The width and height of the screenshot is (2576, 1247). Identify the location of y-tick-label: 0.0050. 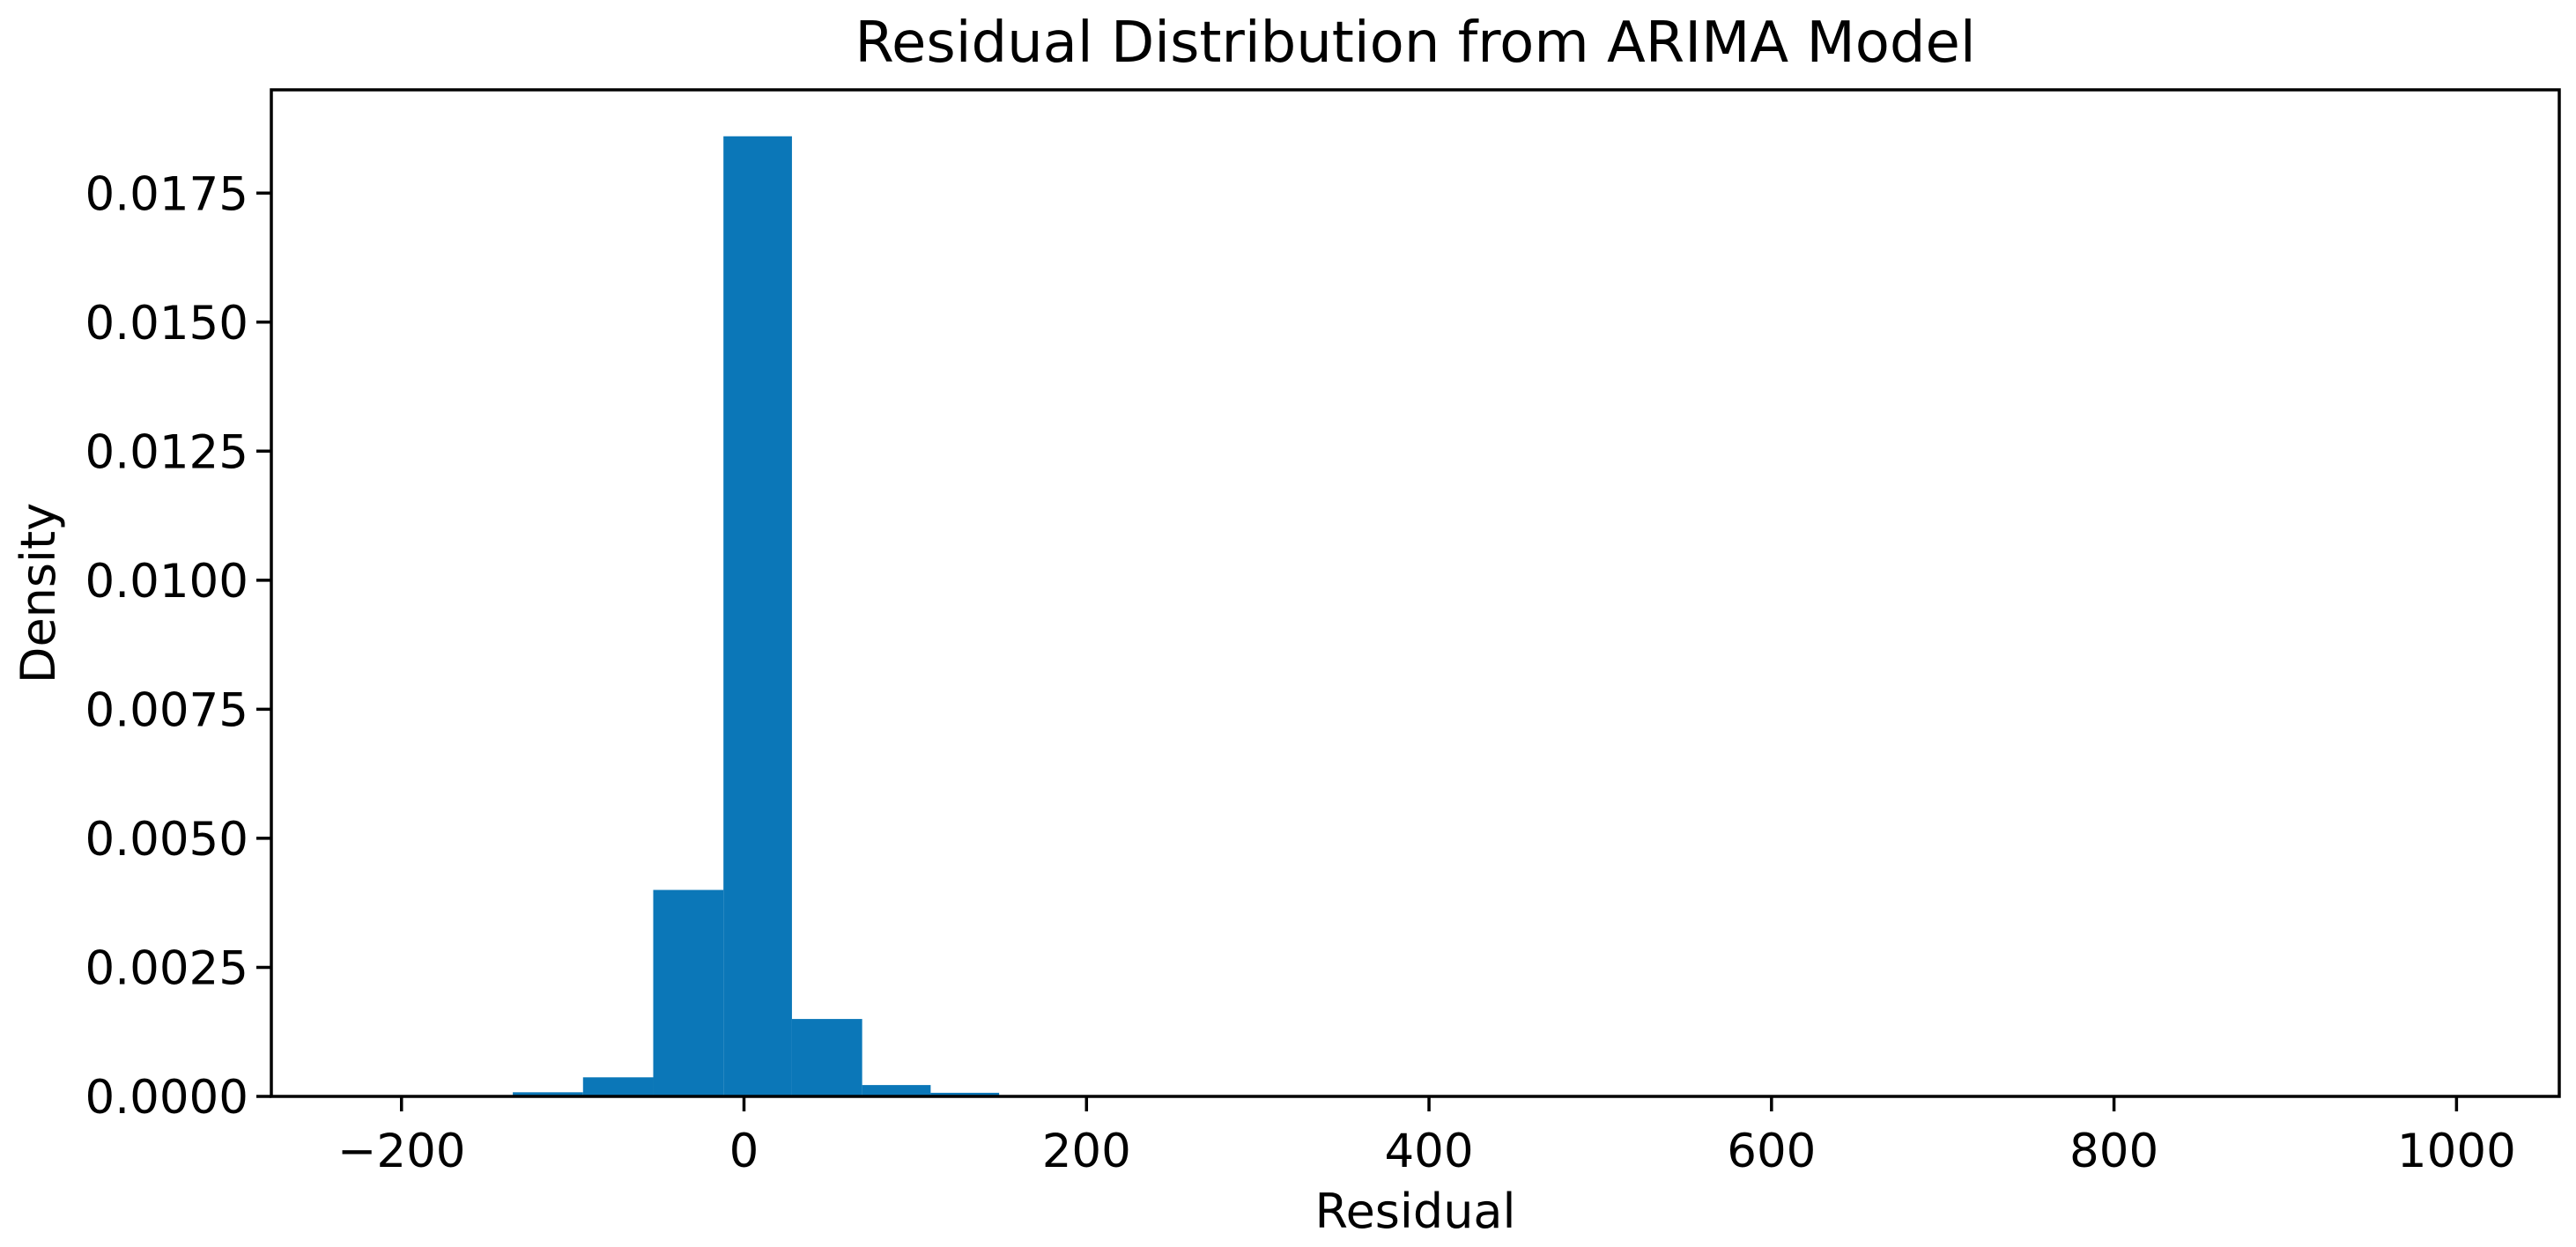
(167, 840).